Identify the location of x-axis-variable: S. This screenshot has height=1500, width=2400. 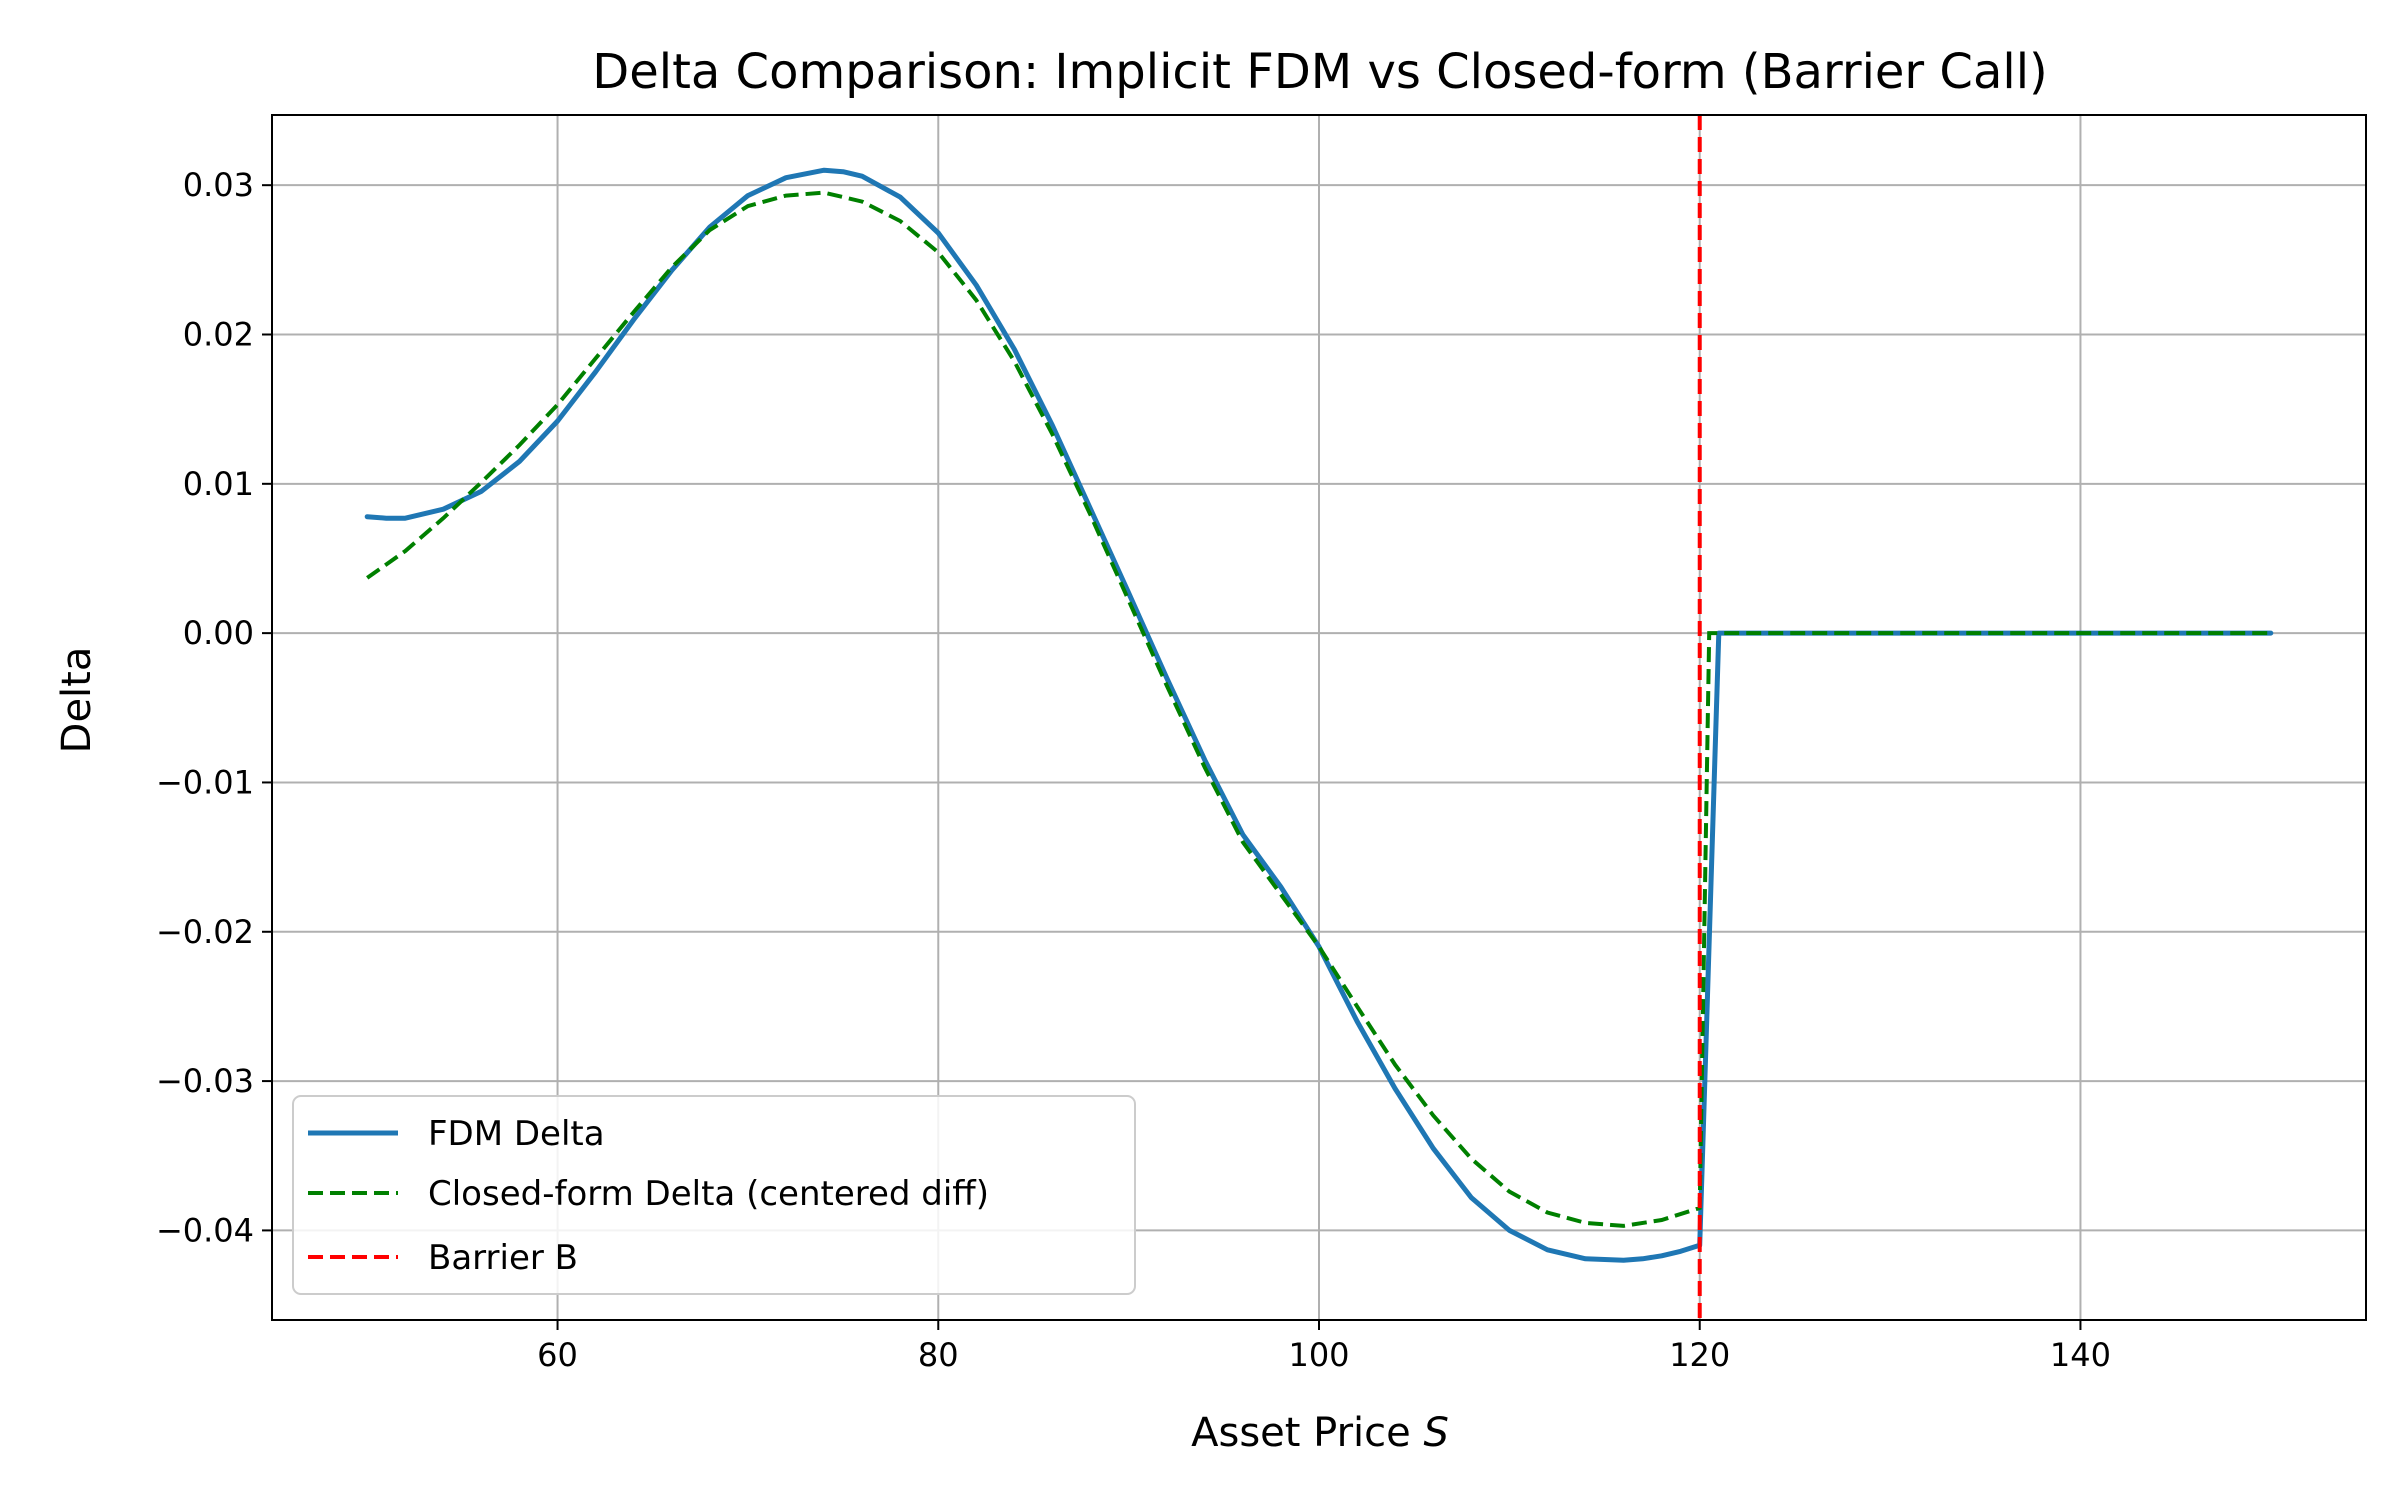
(1435, 1433).